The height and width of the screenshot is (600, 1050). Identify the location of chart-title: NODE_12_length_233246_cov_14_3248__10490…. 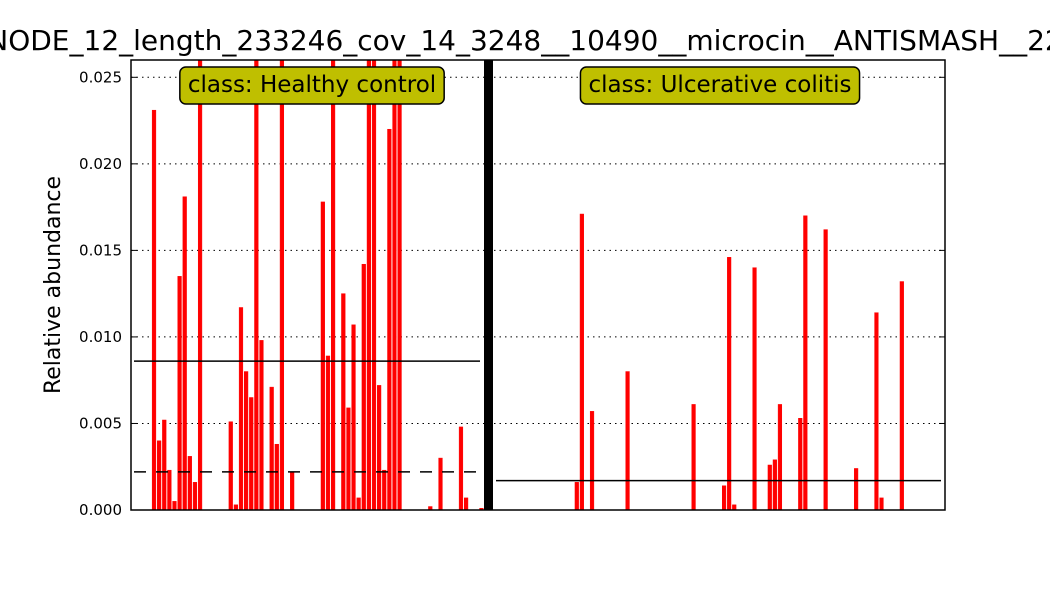
(525, 40).